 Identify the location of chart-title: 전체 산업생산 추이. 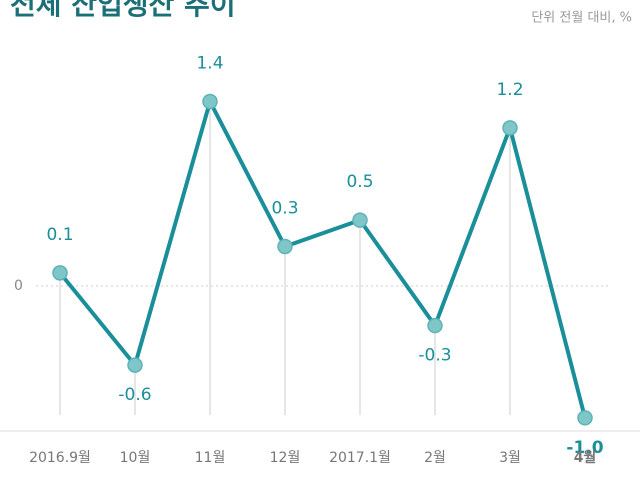
(123, 10).